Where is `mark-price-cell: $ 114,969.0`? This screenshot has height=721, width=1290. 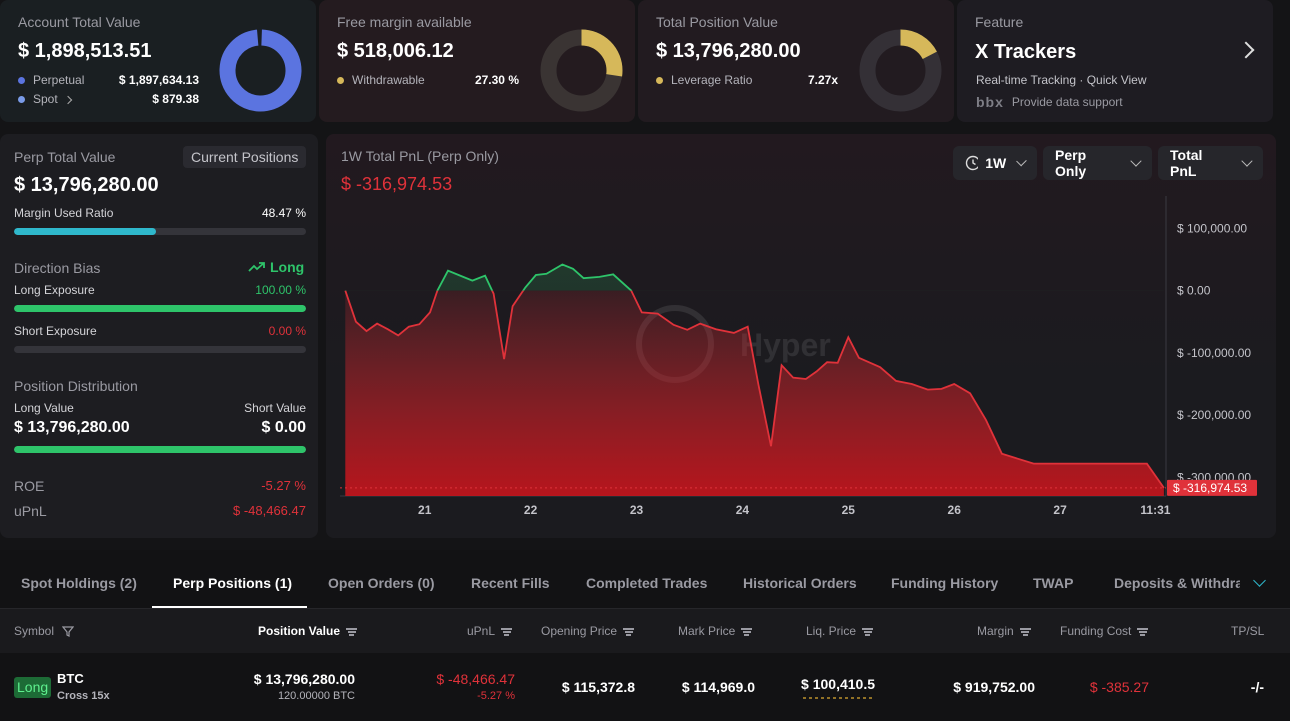 mark-price-cell: $ 114,969.0 is located at coordinates (718, 687).